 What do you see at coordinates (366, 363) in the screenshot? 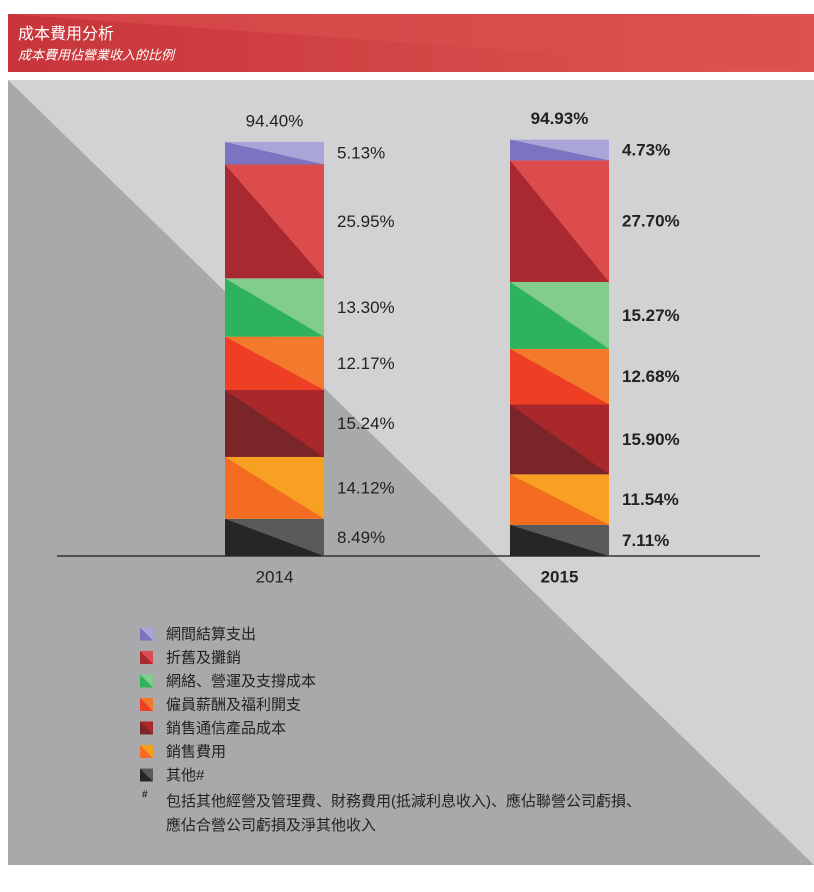
I see `value-label: 12.17%` at bounding box center [366, 363].